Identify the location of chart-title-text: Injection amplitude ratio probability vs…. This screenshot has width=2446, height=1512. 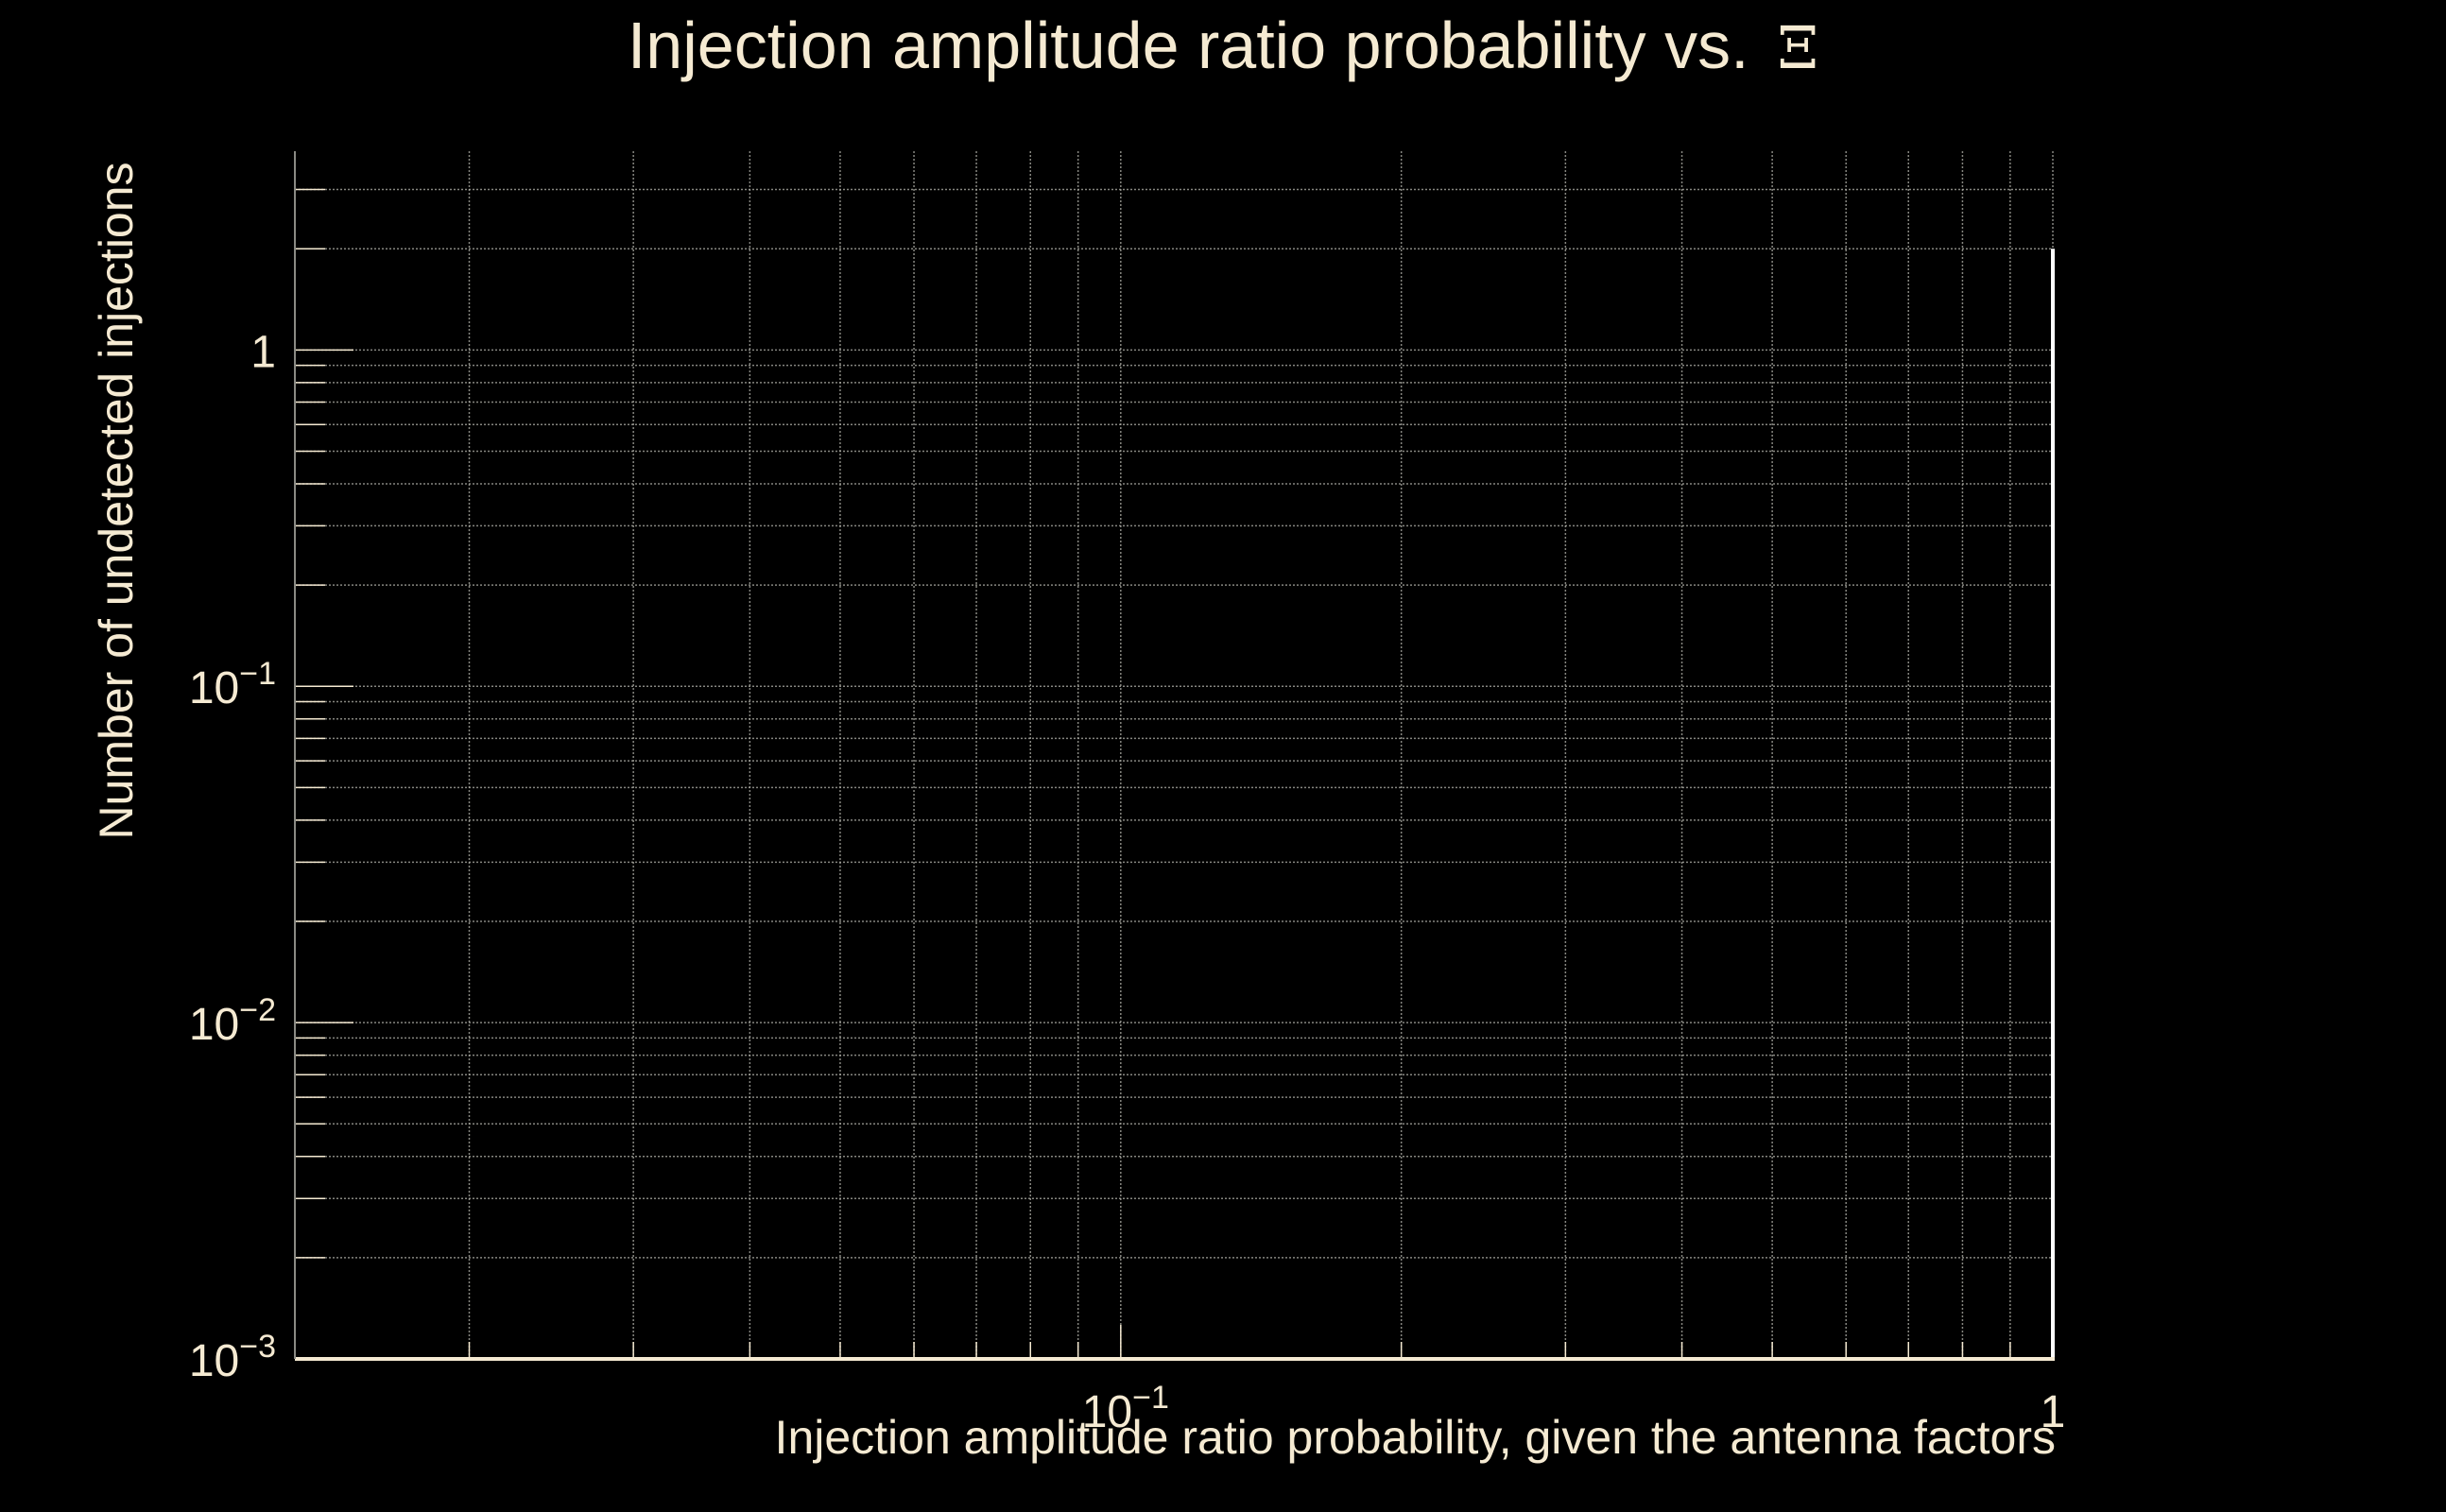
(1188, 45).